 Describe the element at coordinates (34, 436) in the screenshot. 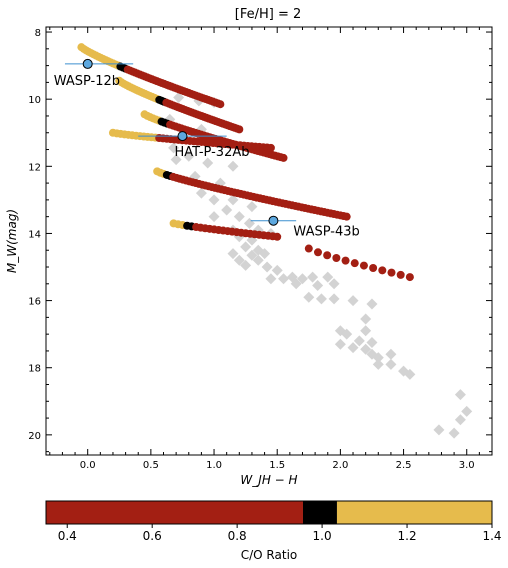

I see `y-tick-label: 20` at that location.